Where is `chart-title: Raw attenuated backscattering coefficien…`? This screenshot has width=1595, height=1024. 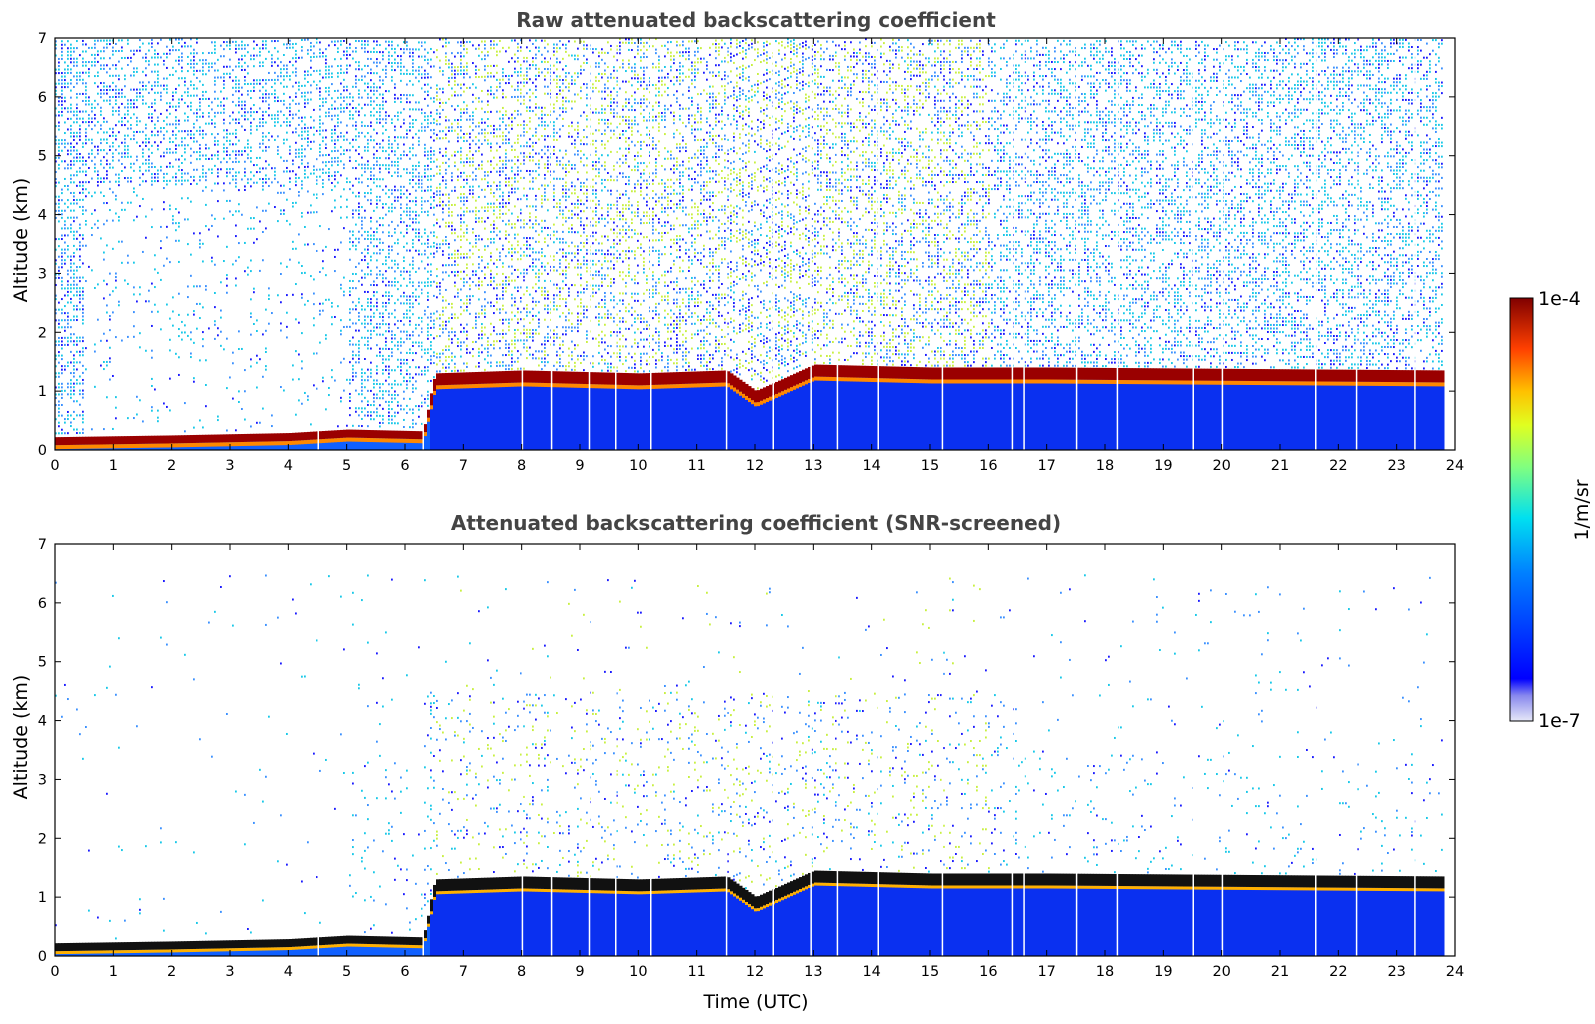 chart-title: Raw attenuated backscattering coefficien… is located at coordinates (756, 20).